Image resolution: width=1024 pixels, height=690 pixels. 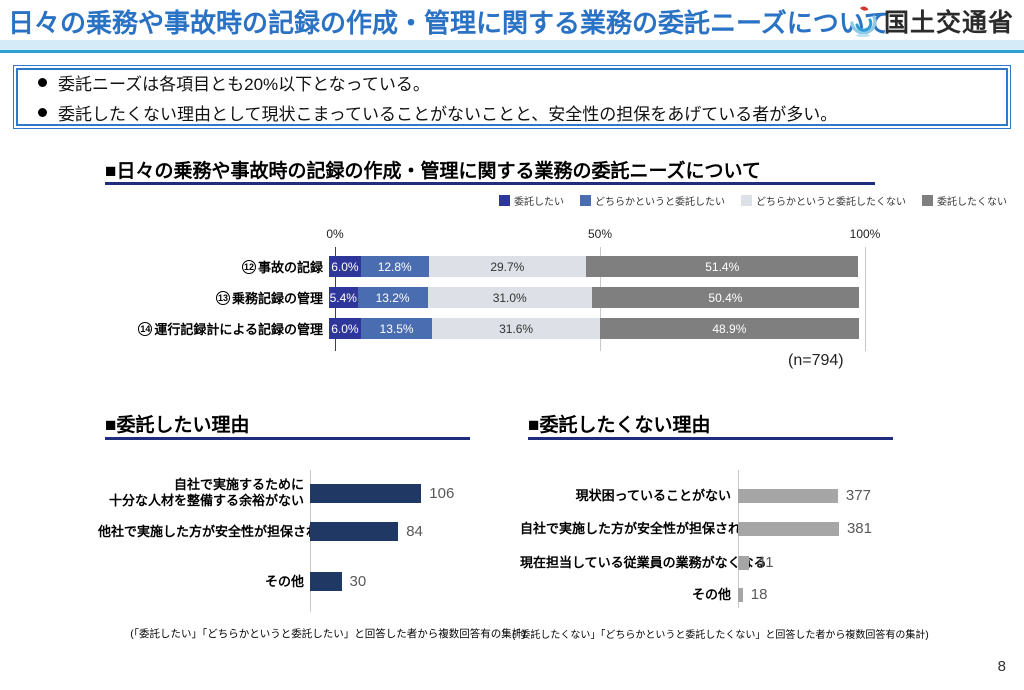 What do you see at coordinates (972, 202) in the screenshot?
I see `legend-label: 委託したくない` at bounding box center [972, 202].